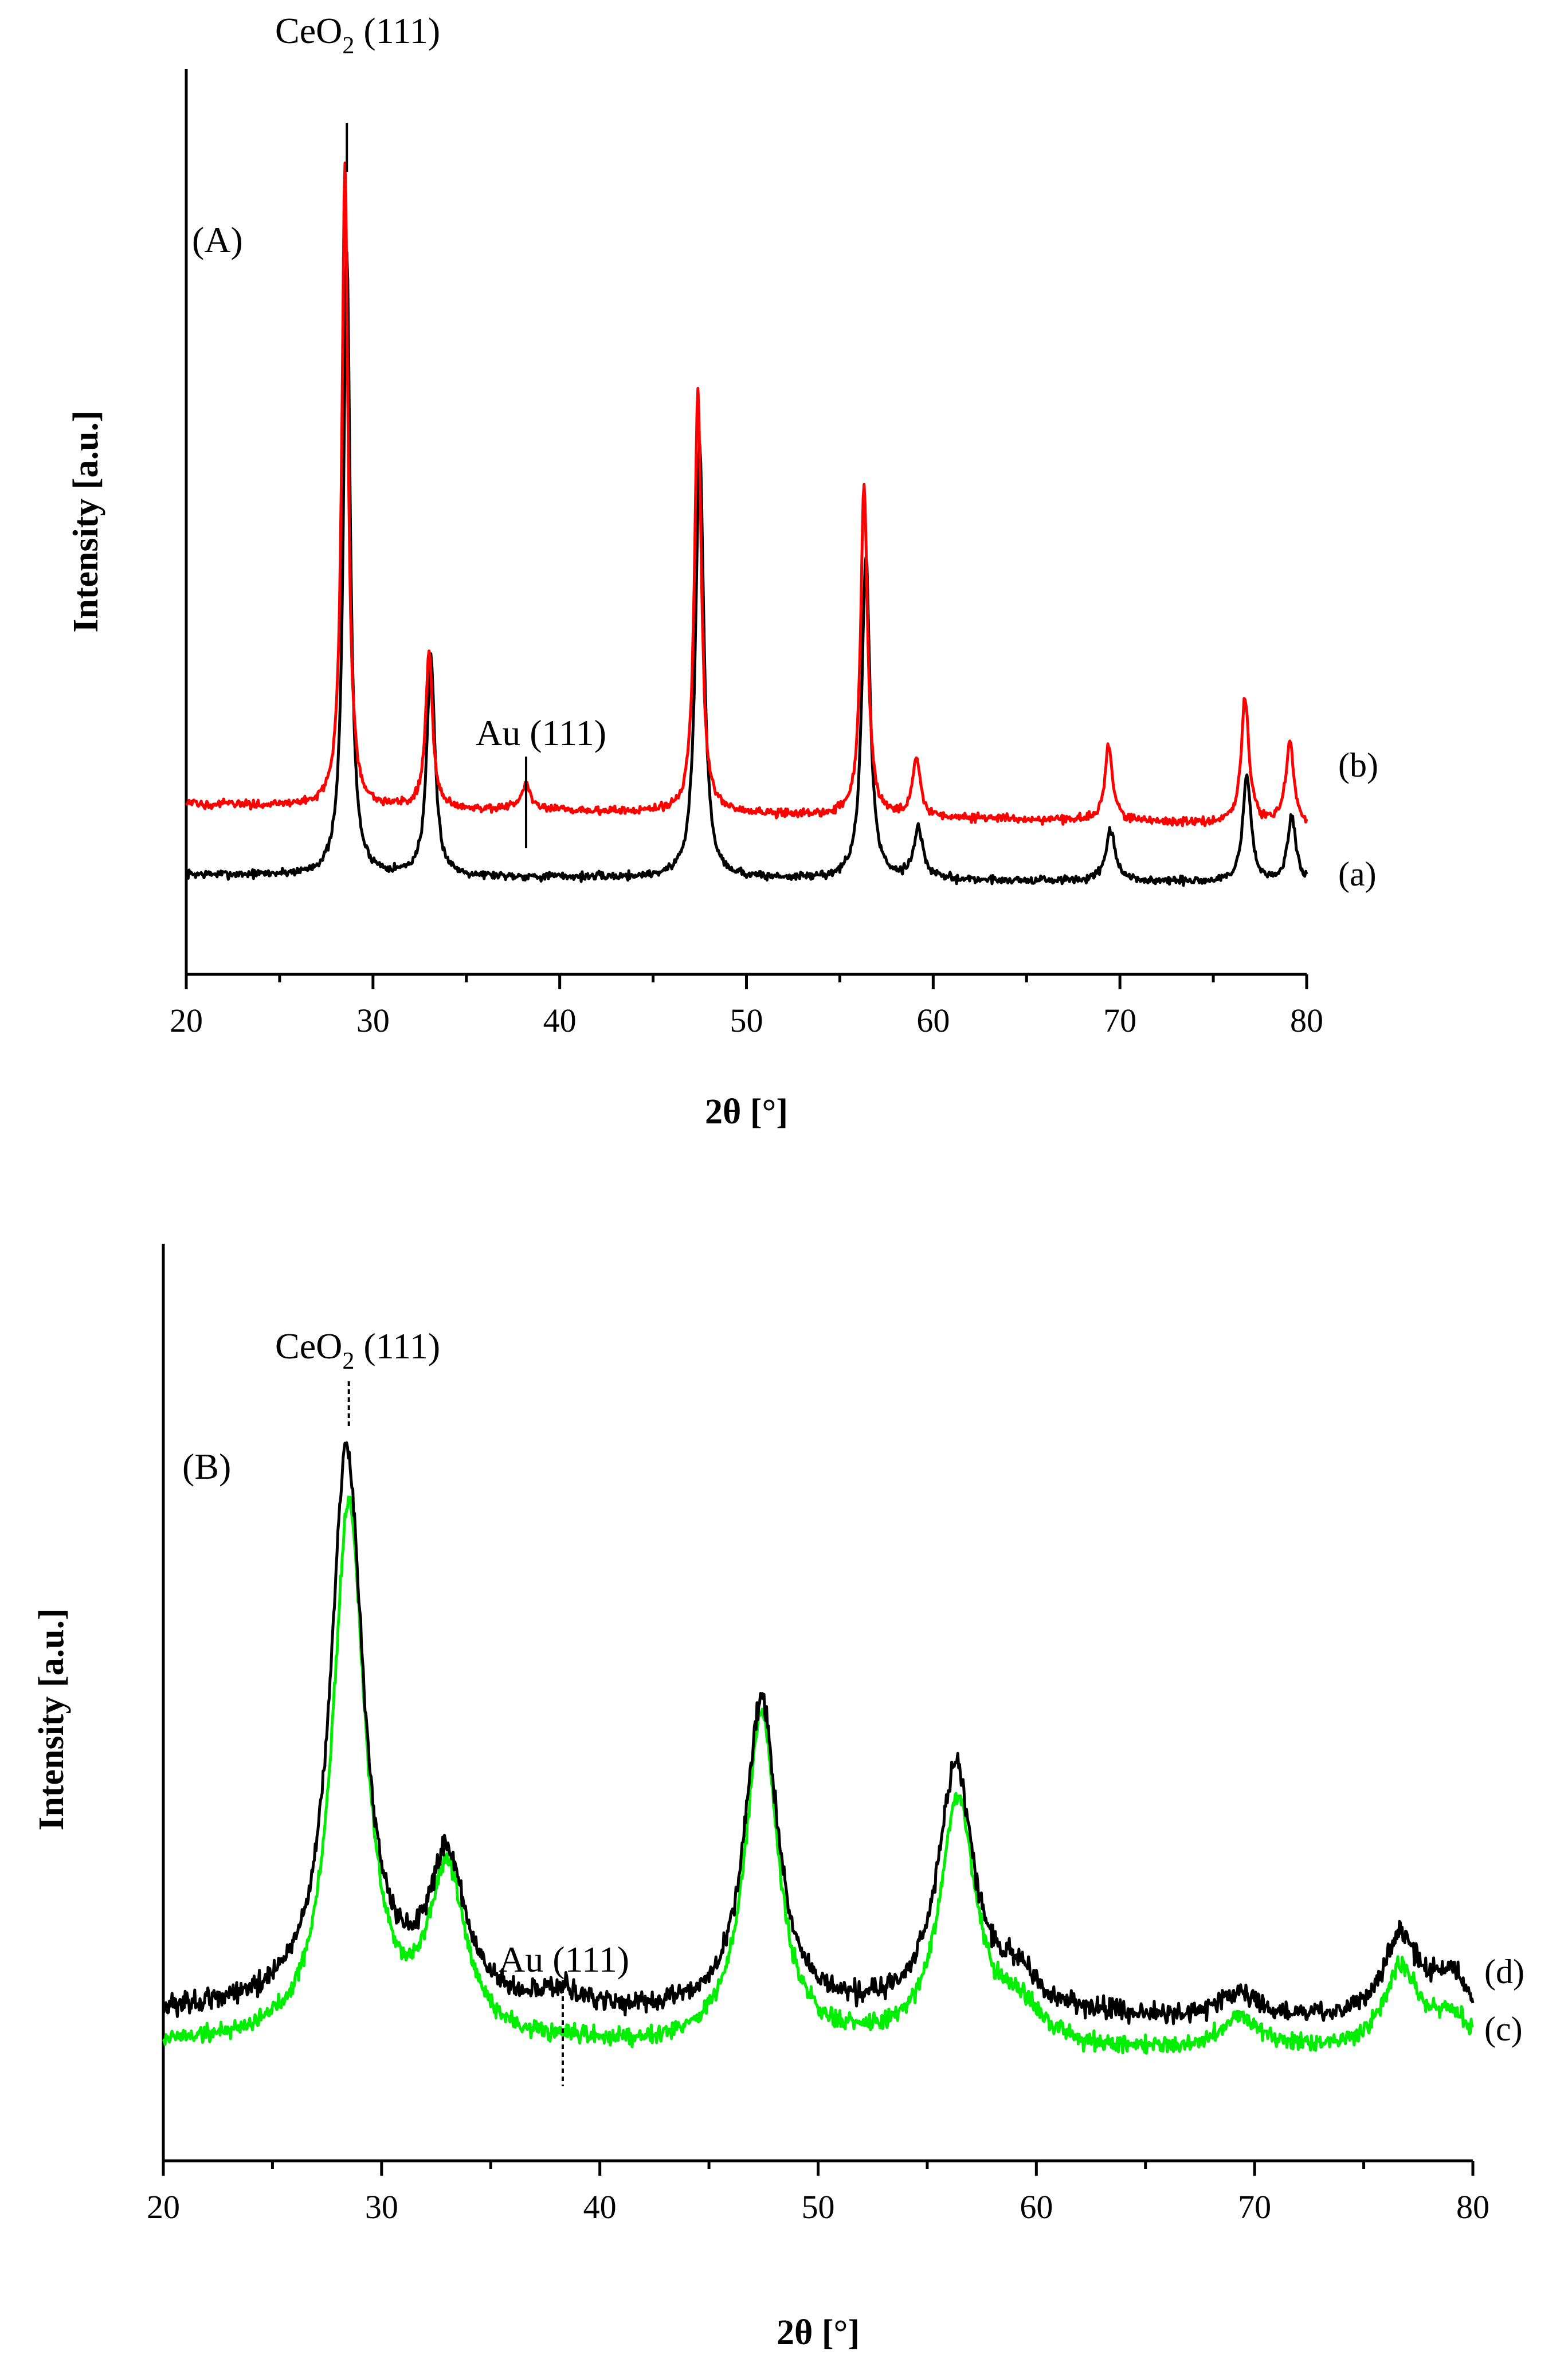 This screenshot has height=2374, width=1568. What do you see at coordinates (217, 240) in the screenshot?
I see `panel-label: (A)` at bounding box center [217, 240].